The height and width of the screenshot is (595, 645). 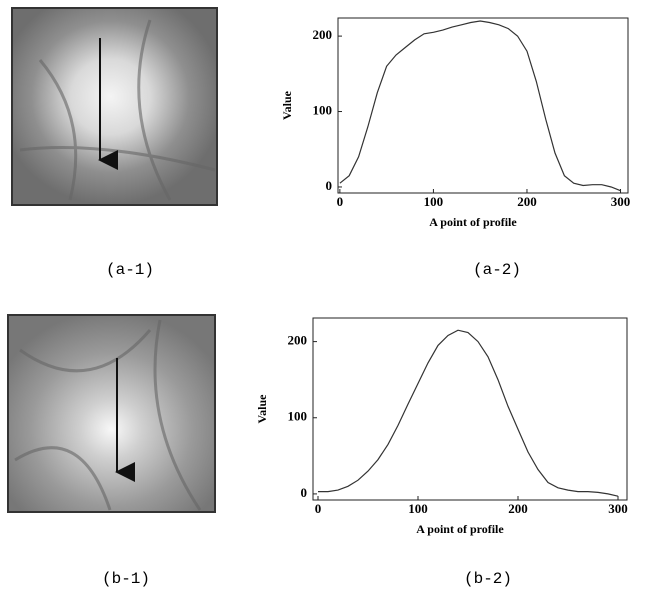 I want to click on fundus-image-a, so click(x=114, y=106).